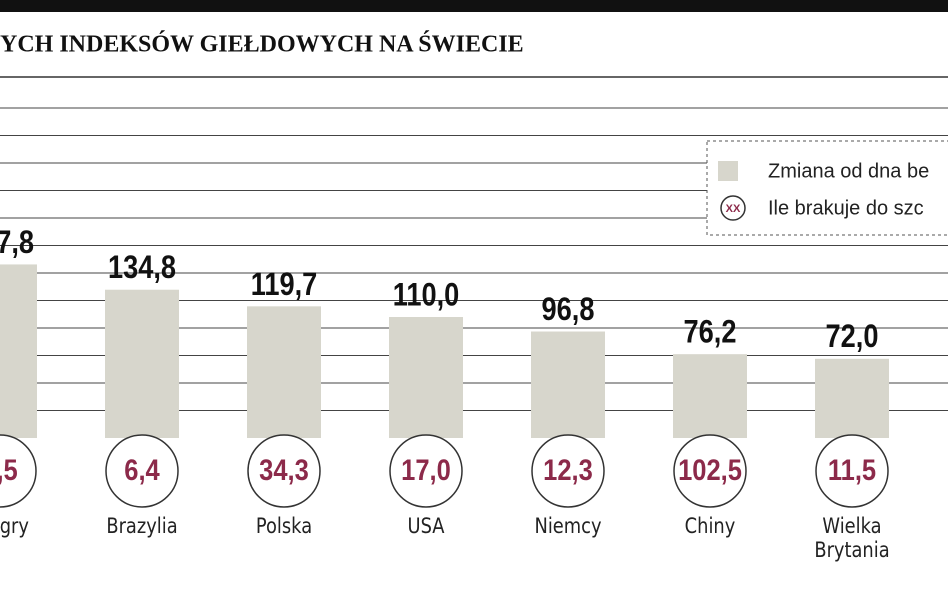  I want to click on gap-value-label: 11,5, so click(852, 469).